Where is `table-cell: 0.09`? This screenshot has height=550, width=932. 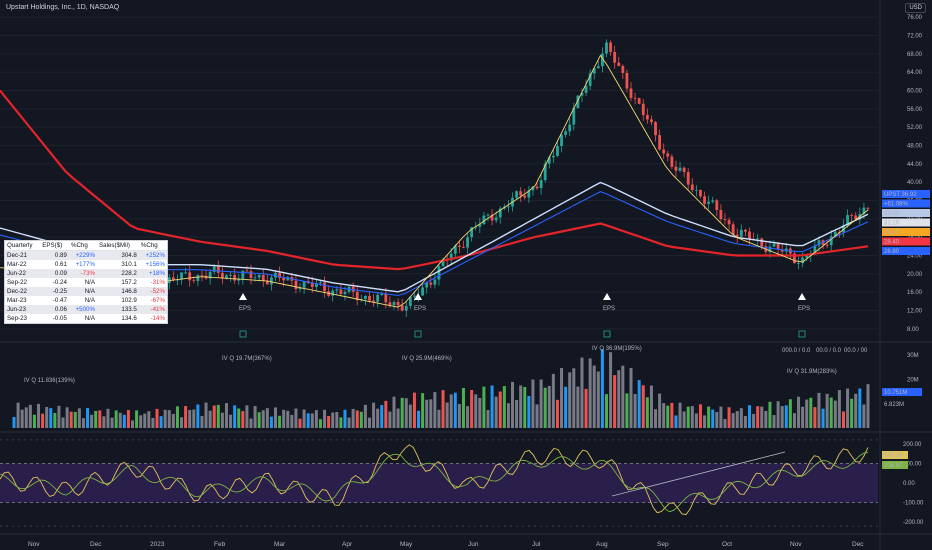
table-cell: 0.09 is located at coordinates (54, 273).